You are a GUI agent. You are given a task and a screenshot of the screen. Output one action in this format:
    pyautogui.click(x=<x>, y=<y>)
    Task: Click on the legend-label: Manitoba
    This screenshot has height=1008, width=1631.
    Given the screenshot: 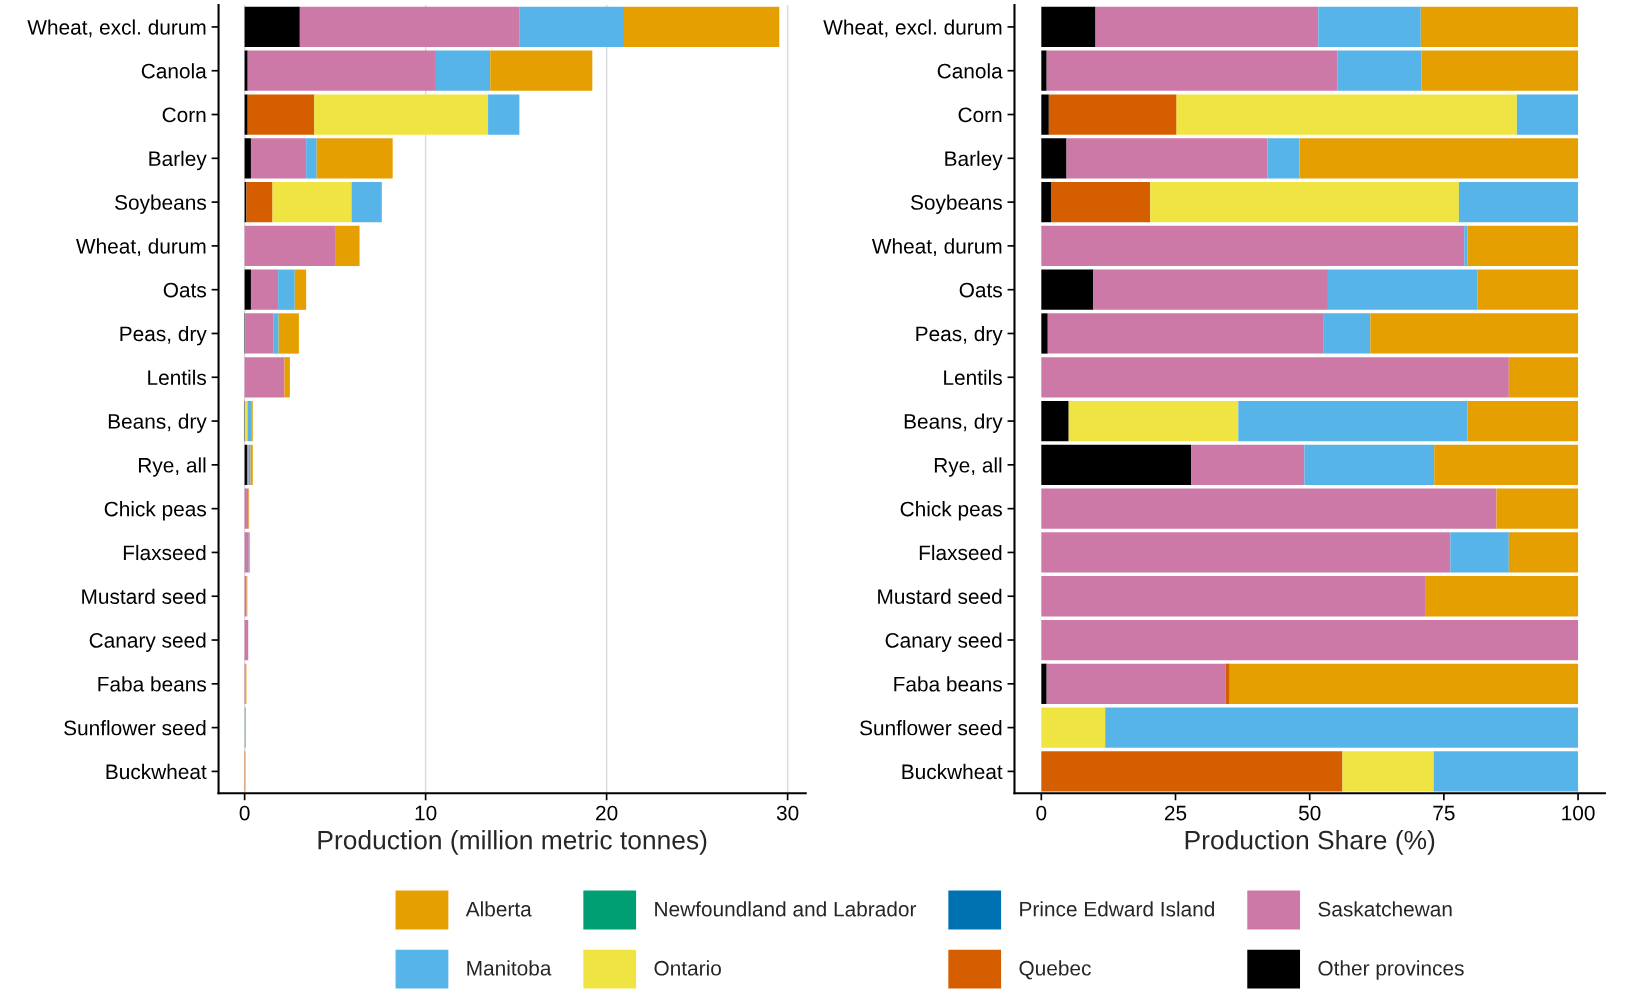 What is the action you would take?
    pyautogui.click(x=509, y=968)
    